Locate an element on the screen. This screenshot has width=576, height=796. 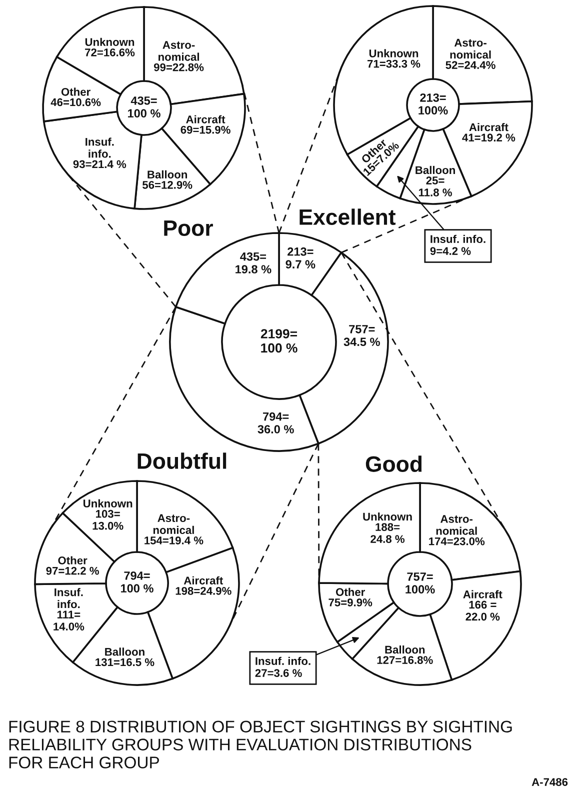
text: Poor is located at coordinates (188, 228).